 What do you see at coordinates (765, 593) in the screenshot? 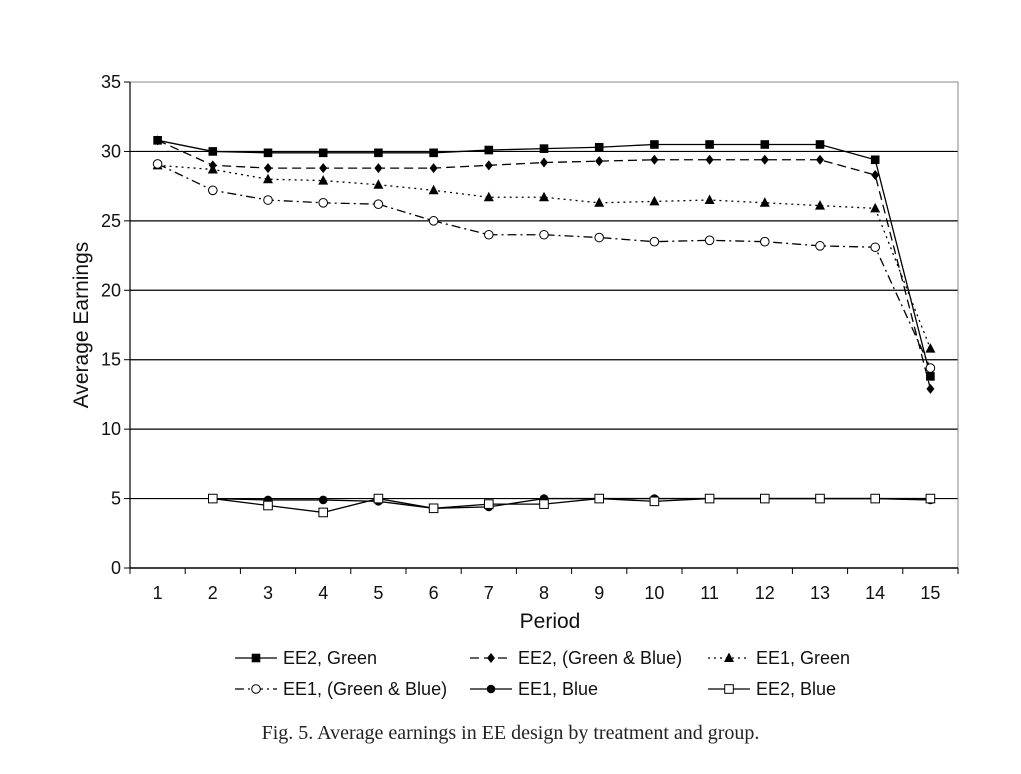
I see `x-tick-label: 12` at bounding box center [765, 593].